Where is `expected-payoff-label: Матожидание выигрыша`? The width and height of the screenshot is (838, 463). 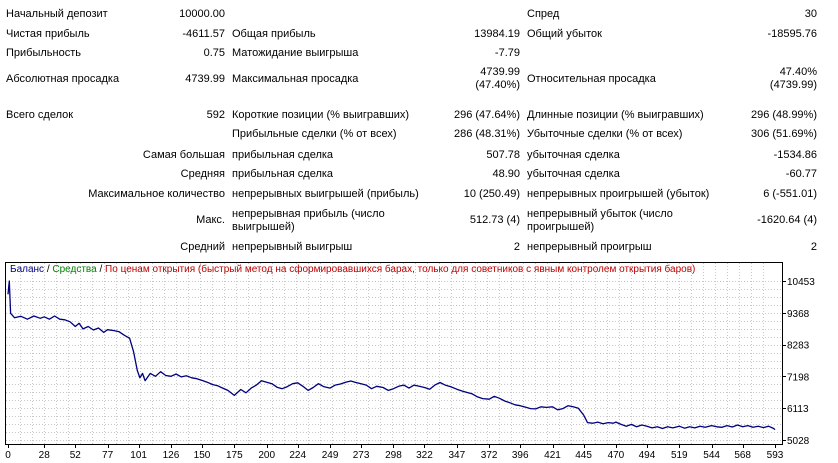
expected-payoff-label: Матожидание выигрыша is located at coordinates (295, 53).